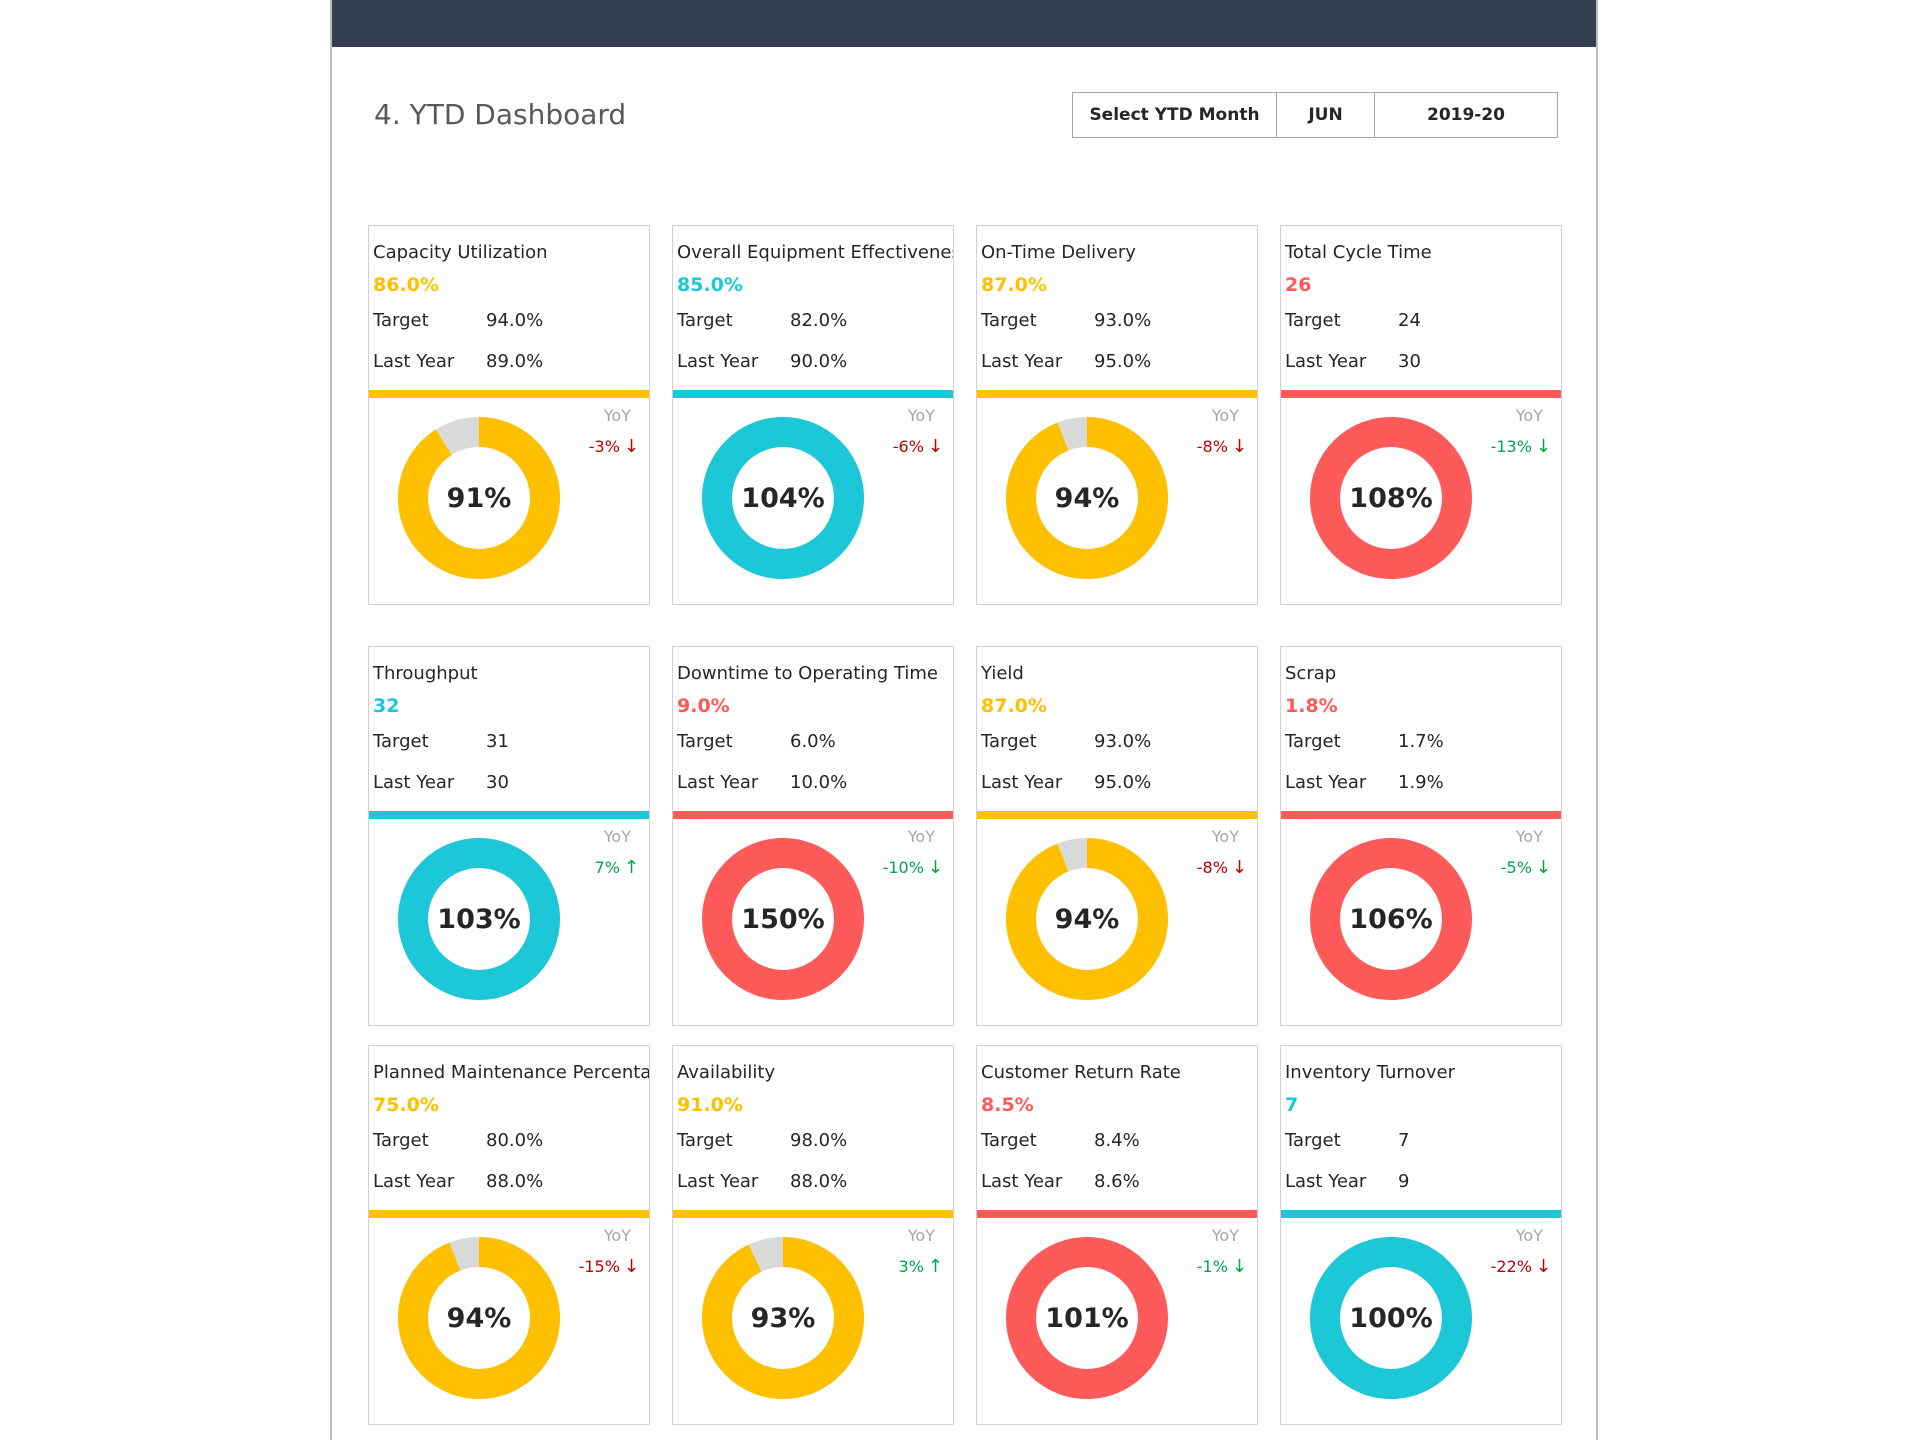 The image size is (1920, 1440). What do you see at coordinates (1409, 320) in the screenshot?
I see `target-value: 24` at bounding box center [1409, 320].